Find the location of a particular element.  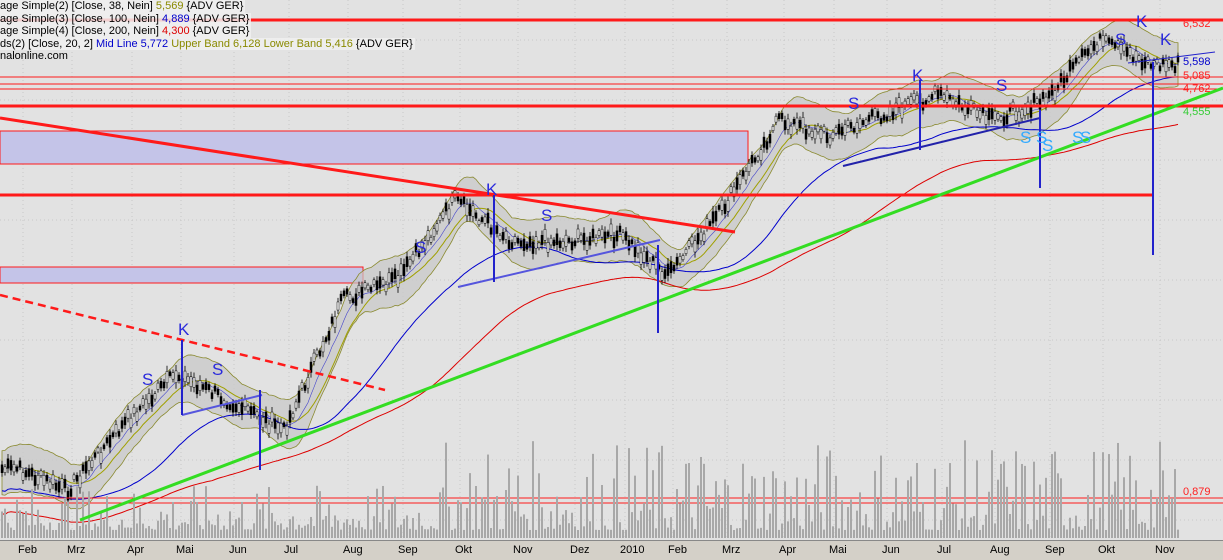

x-tick-label: Nov is located at coordinates (523, 550).